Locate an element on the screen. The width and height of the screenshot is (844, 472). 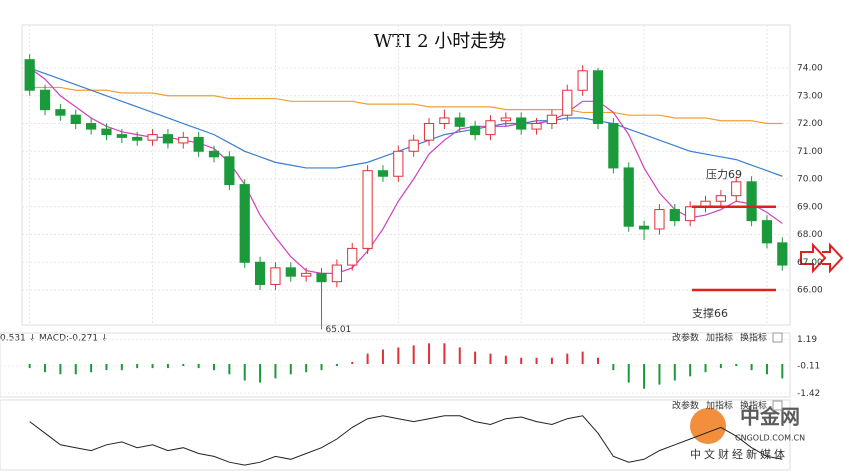
arrow-icon is located at coordinates (822, 258).